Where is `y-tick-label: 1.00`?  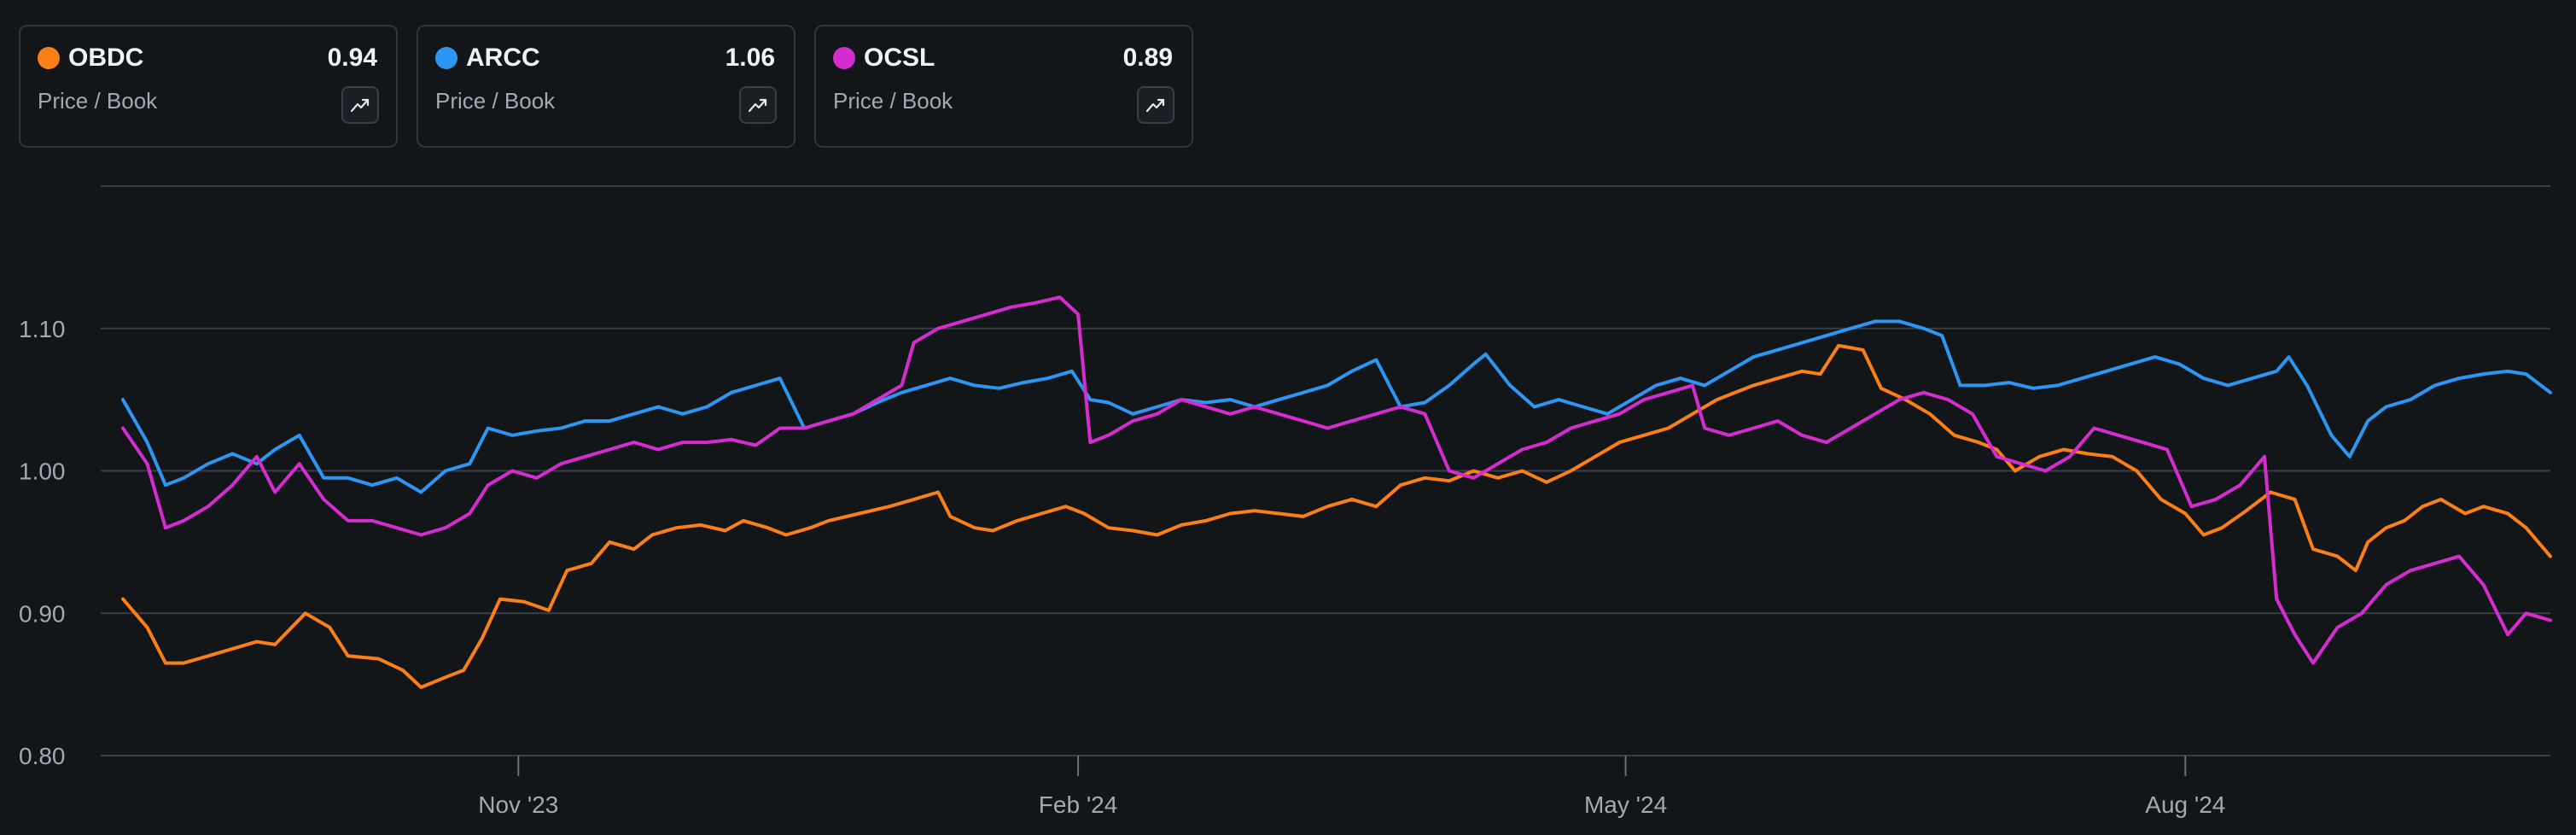
y-tick-label: 1.00 is located at coordinates (42, 472).